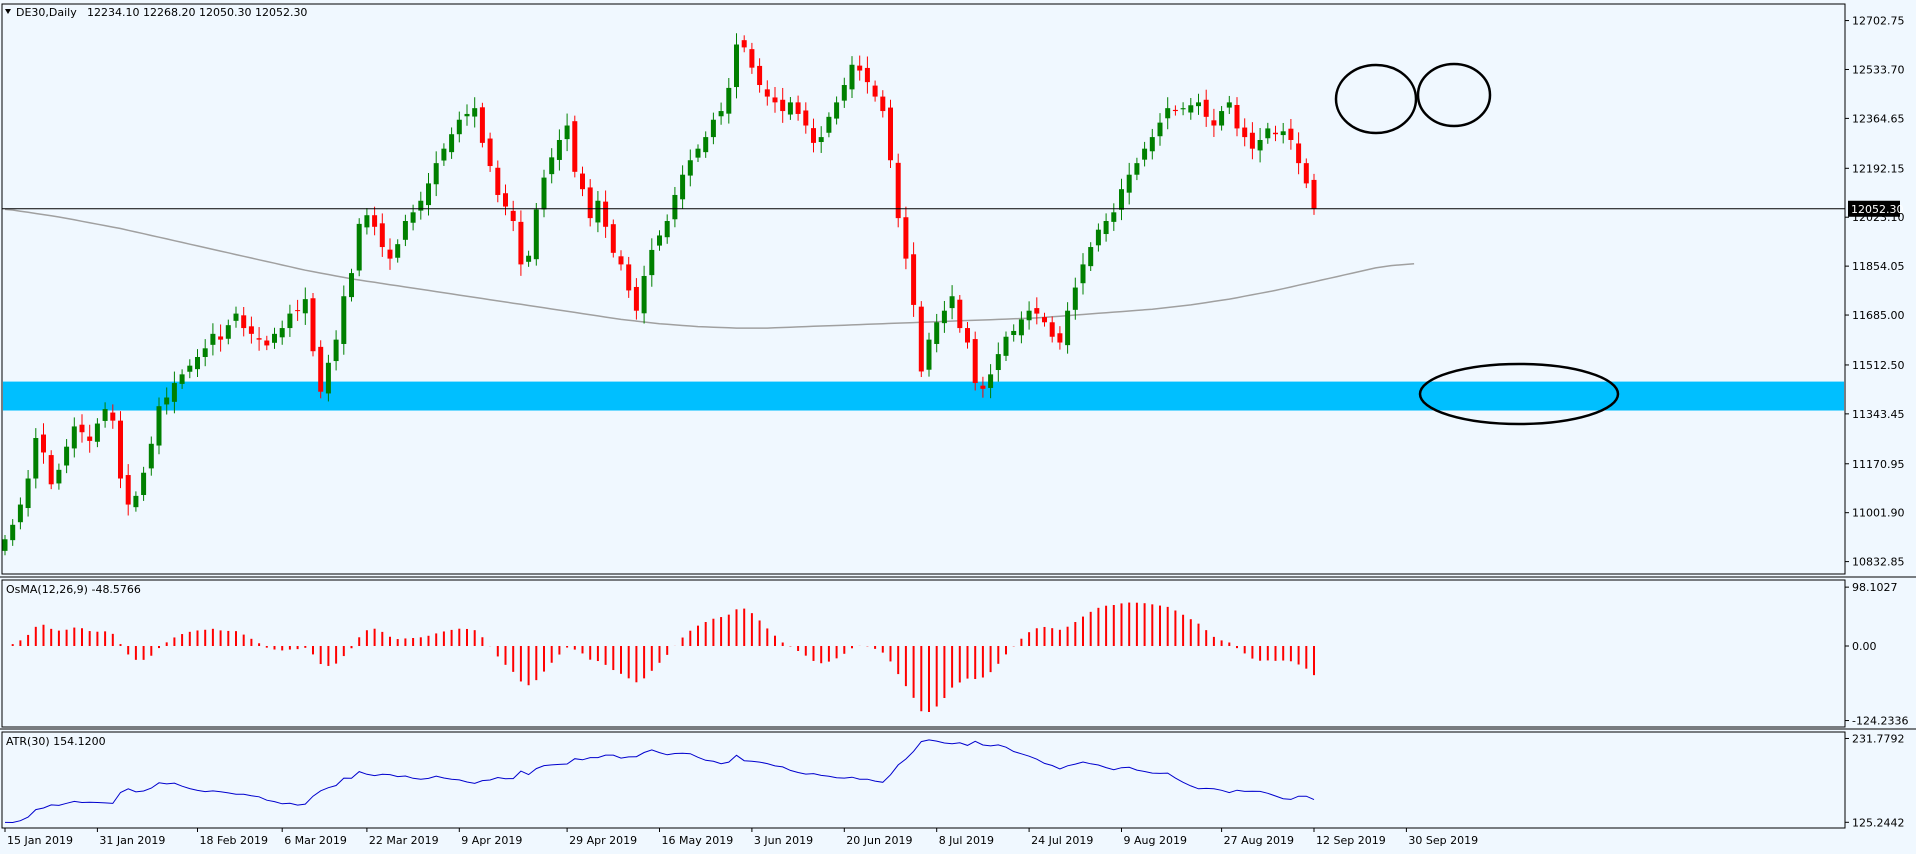  Describe the element at coordinates (1878, 738) in the screenshot. I see `atr-tick-label: 231.7792` at that location.